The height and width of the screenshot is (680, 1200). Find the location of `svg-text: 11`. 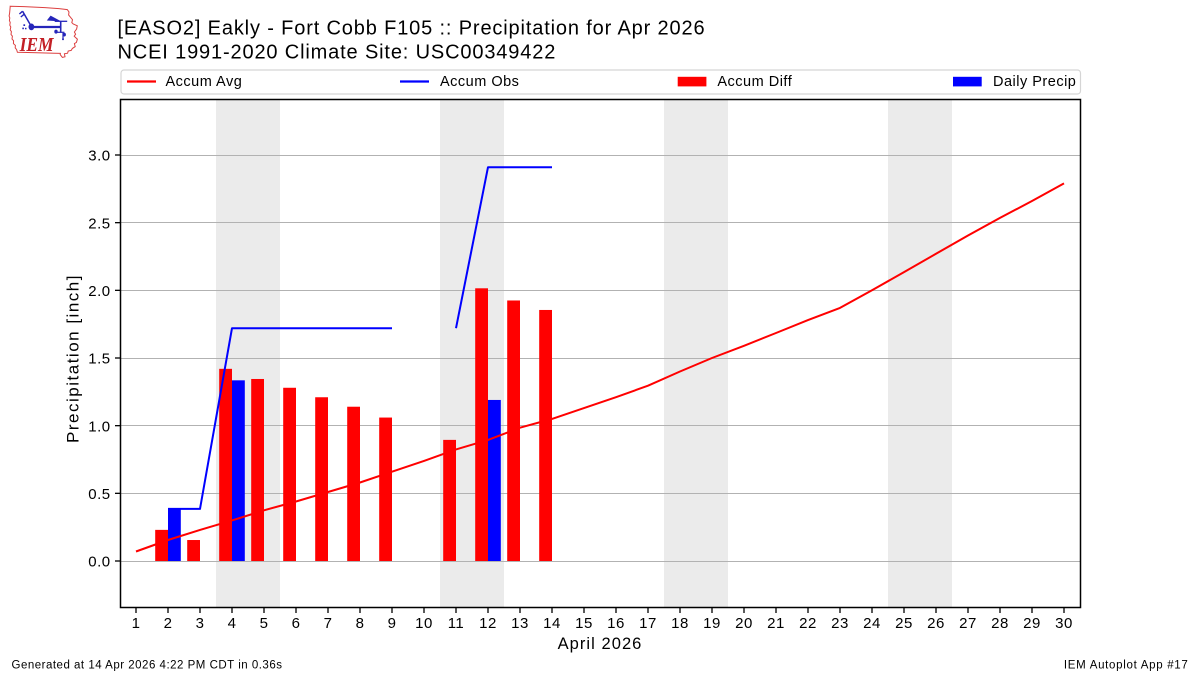

svg-text: 11 is located at coordinates (456, 623).